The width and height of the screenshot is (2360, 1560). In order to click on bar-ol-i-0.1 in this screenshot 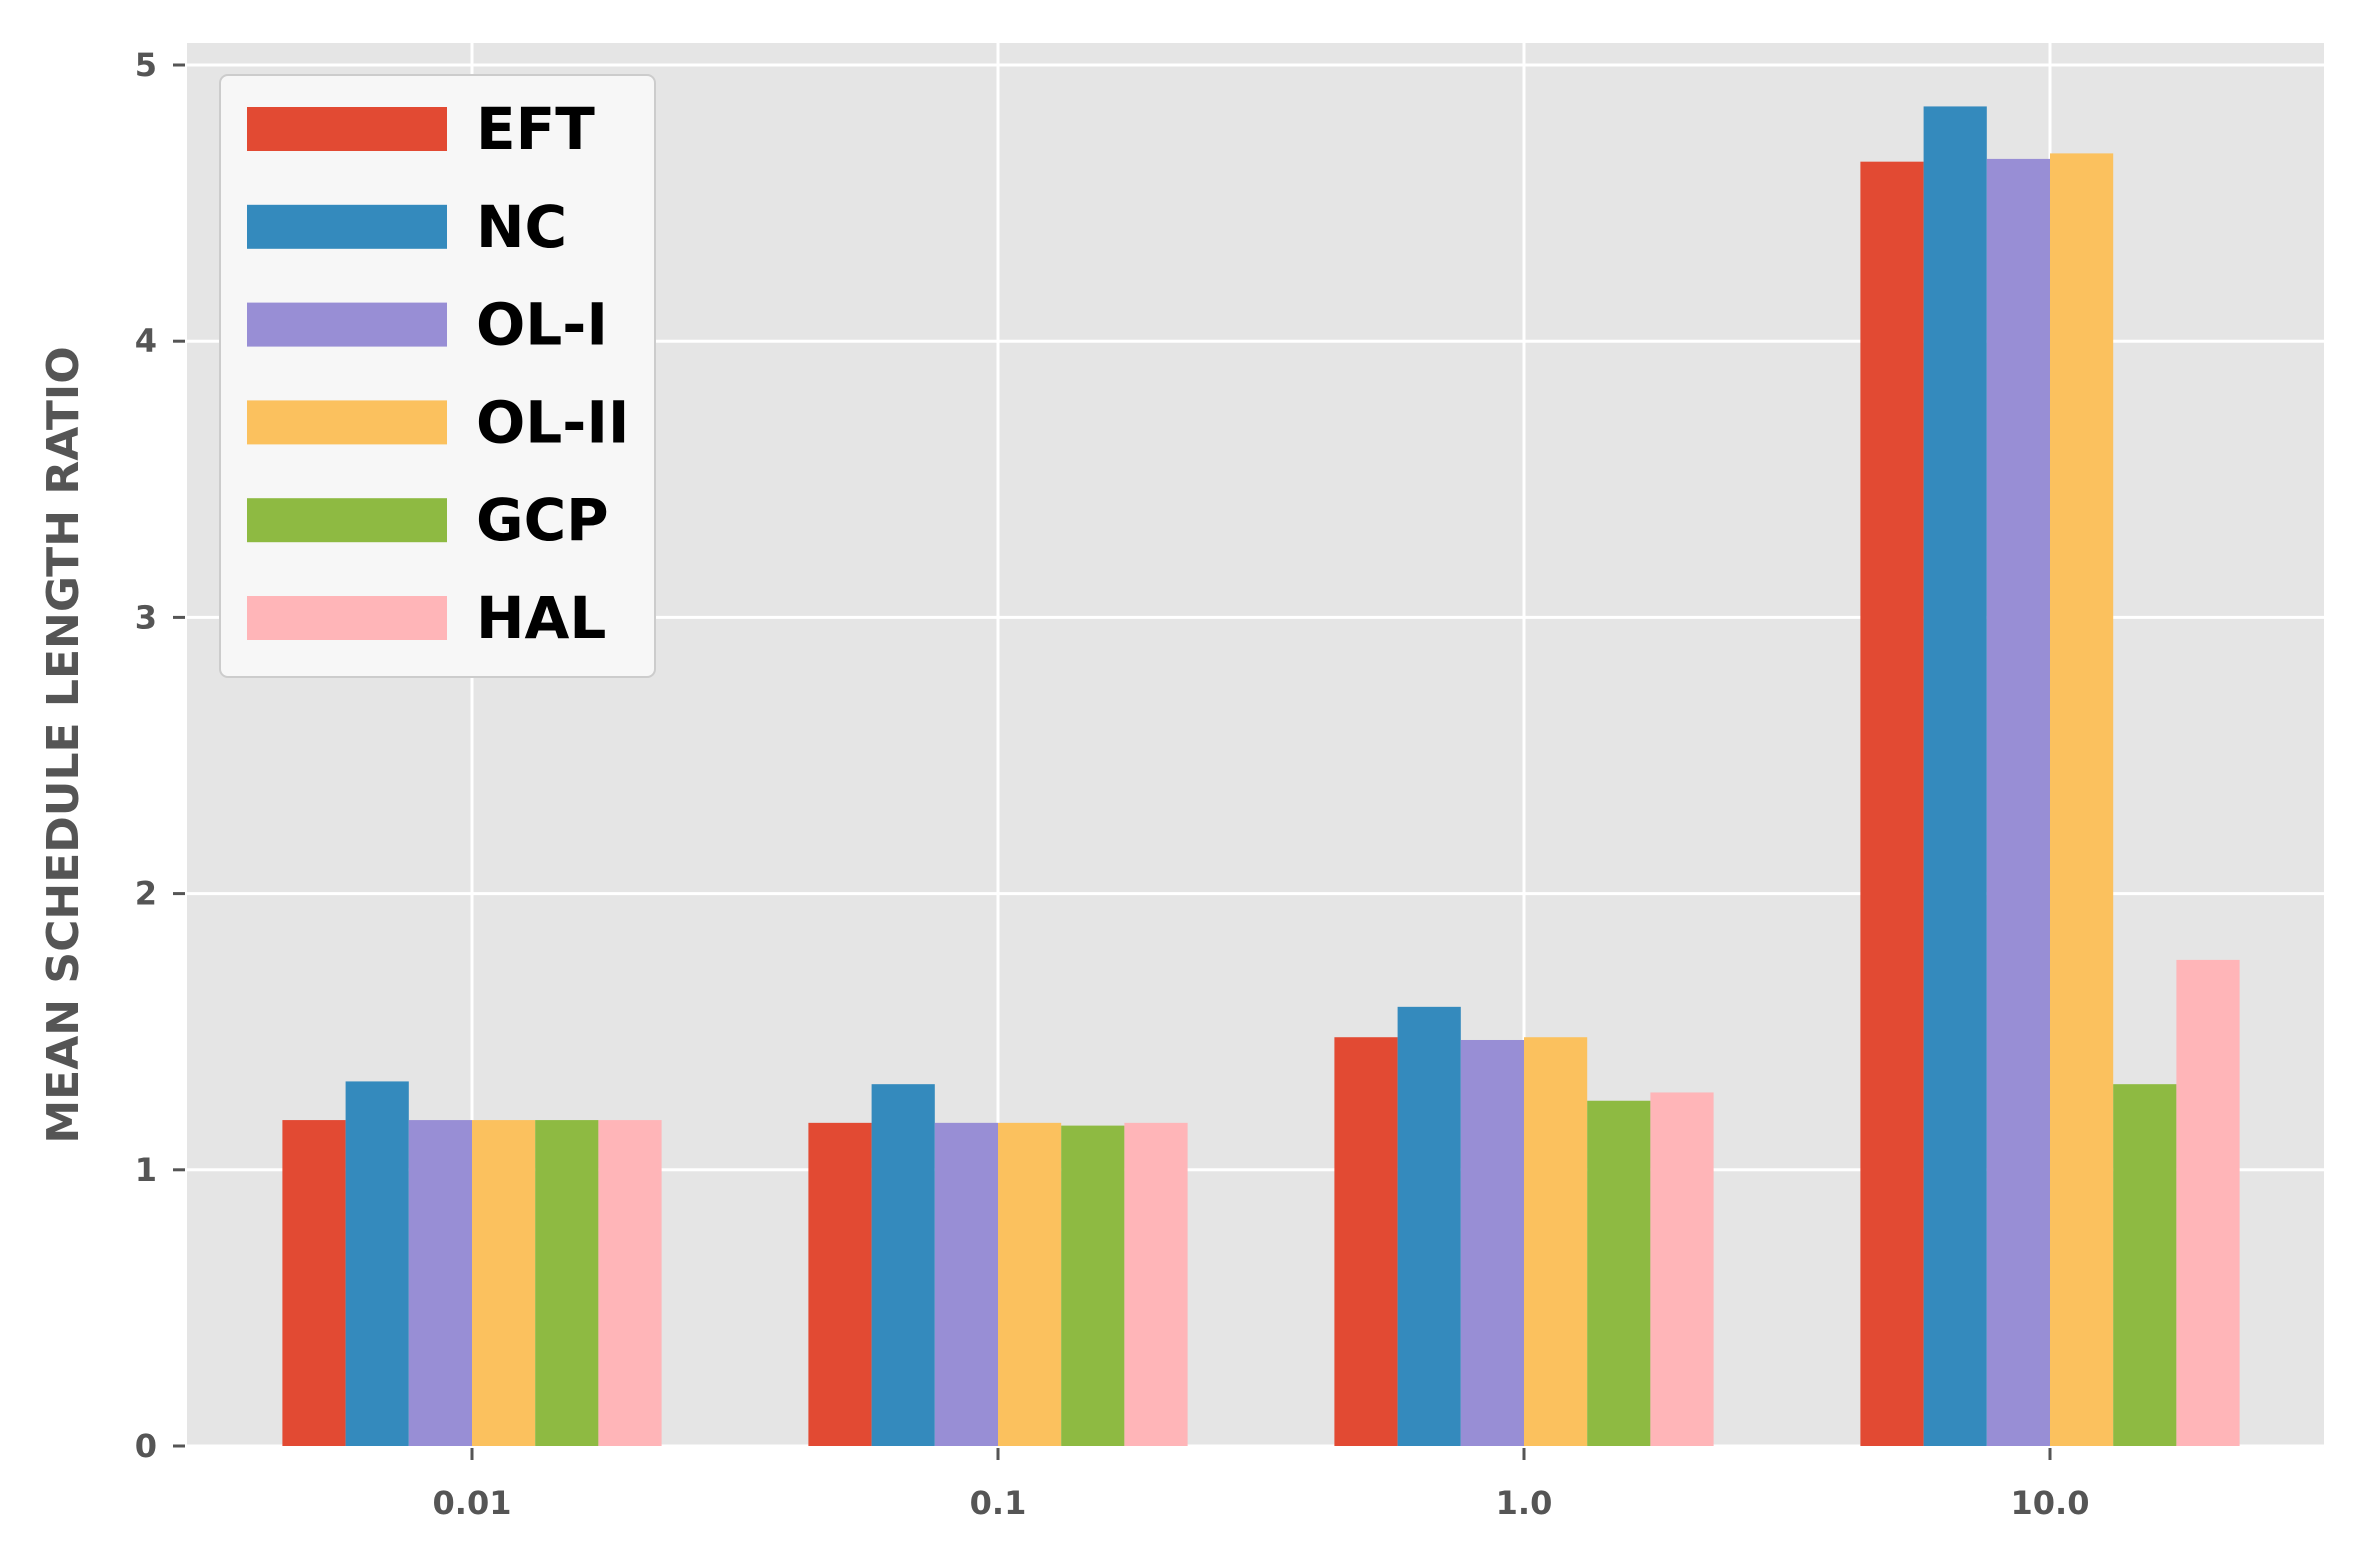, I will do `click(966, 1284)`.